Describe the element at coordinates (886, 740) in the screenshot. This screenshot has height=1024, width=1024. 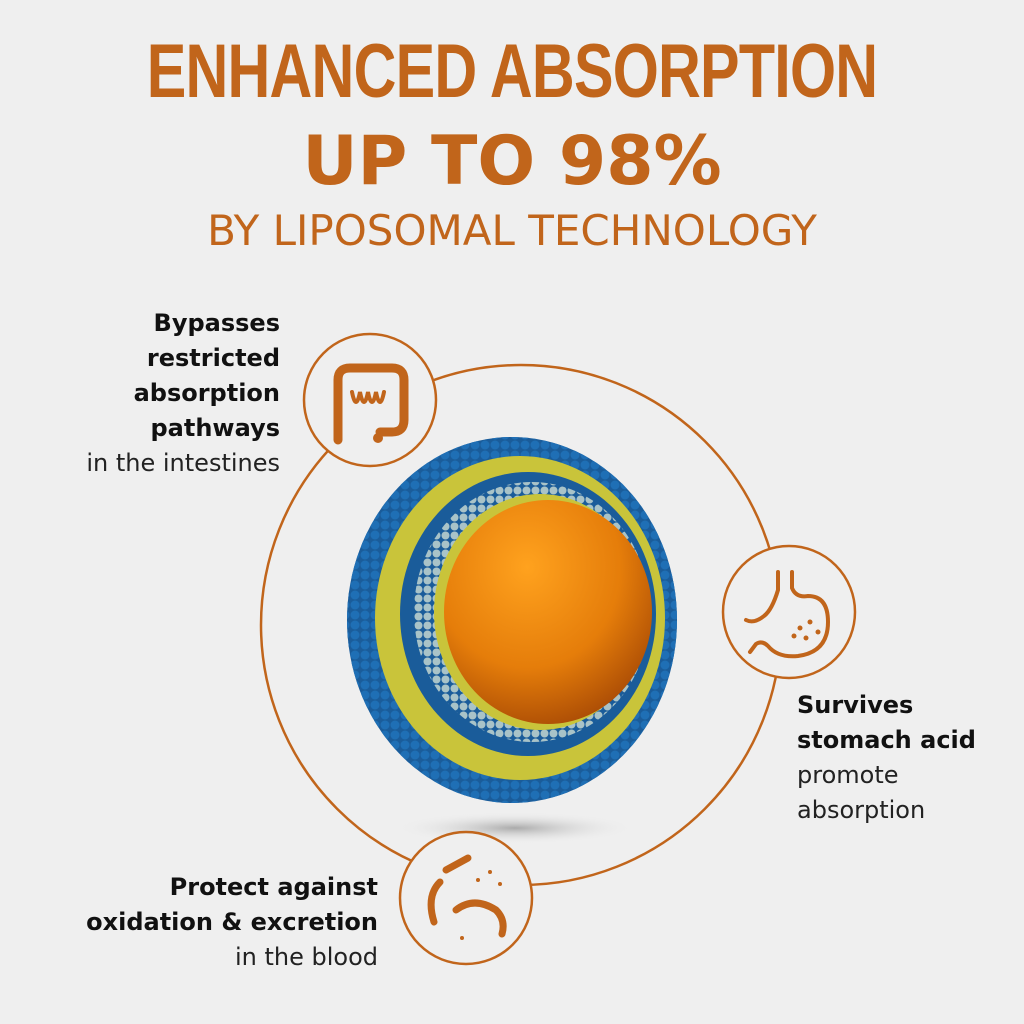
I see `feature-title: stomach acid` at that location.